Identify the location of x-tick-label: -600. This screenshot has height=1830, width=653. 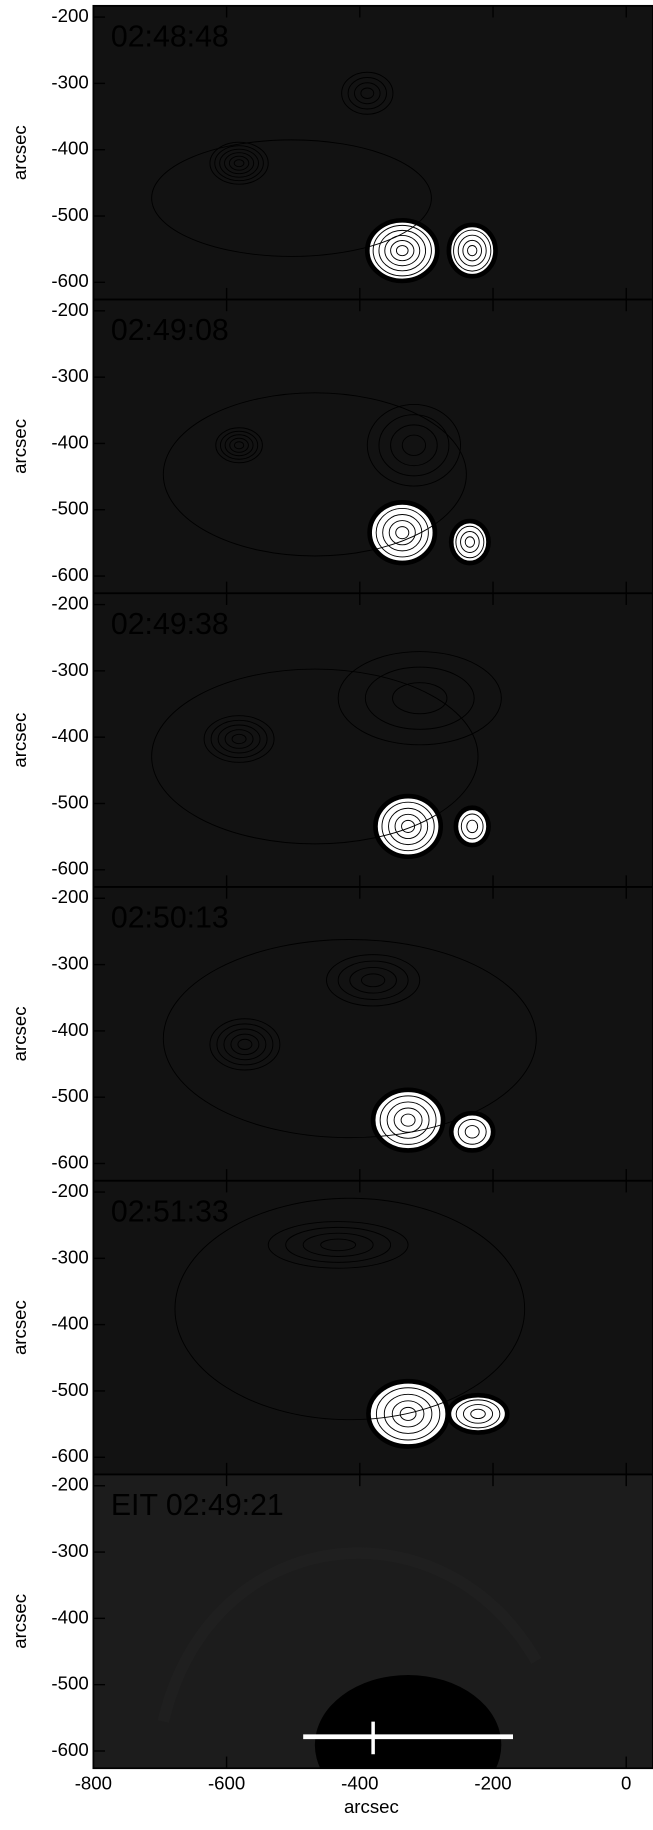
(226, 1782).